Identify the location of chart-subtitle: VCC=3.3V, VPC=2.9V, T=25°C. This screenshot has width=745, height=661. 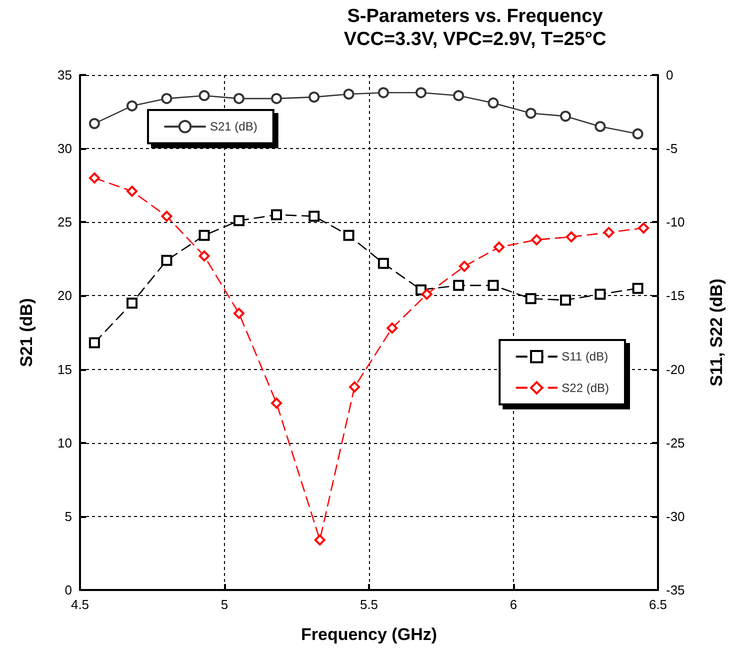
(475, 39).